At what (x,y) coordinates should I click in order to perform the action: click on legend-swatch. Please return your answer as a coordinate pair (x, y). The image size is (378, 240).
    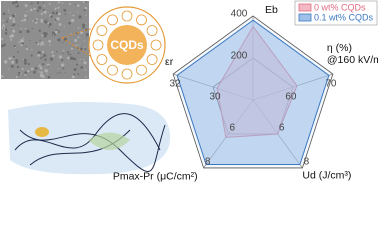
    Looking at the image, I should click on (305, 7).